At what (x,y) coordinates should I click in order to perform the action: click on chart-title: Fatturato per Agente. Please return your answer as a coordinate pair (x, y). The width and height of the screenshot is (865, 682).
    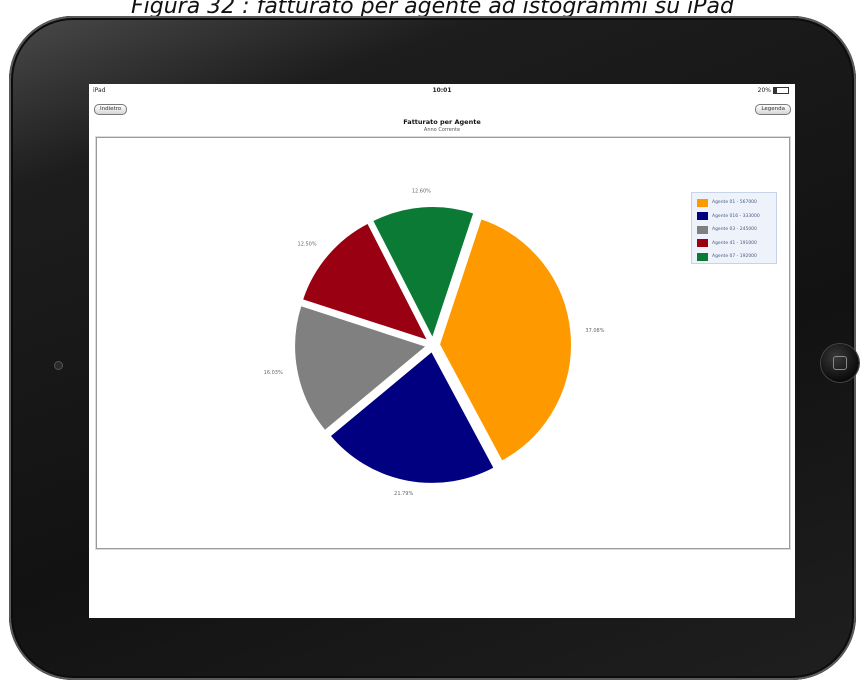
    Looking at the image, I should click on (442, 122).